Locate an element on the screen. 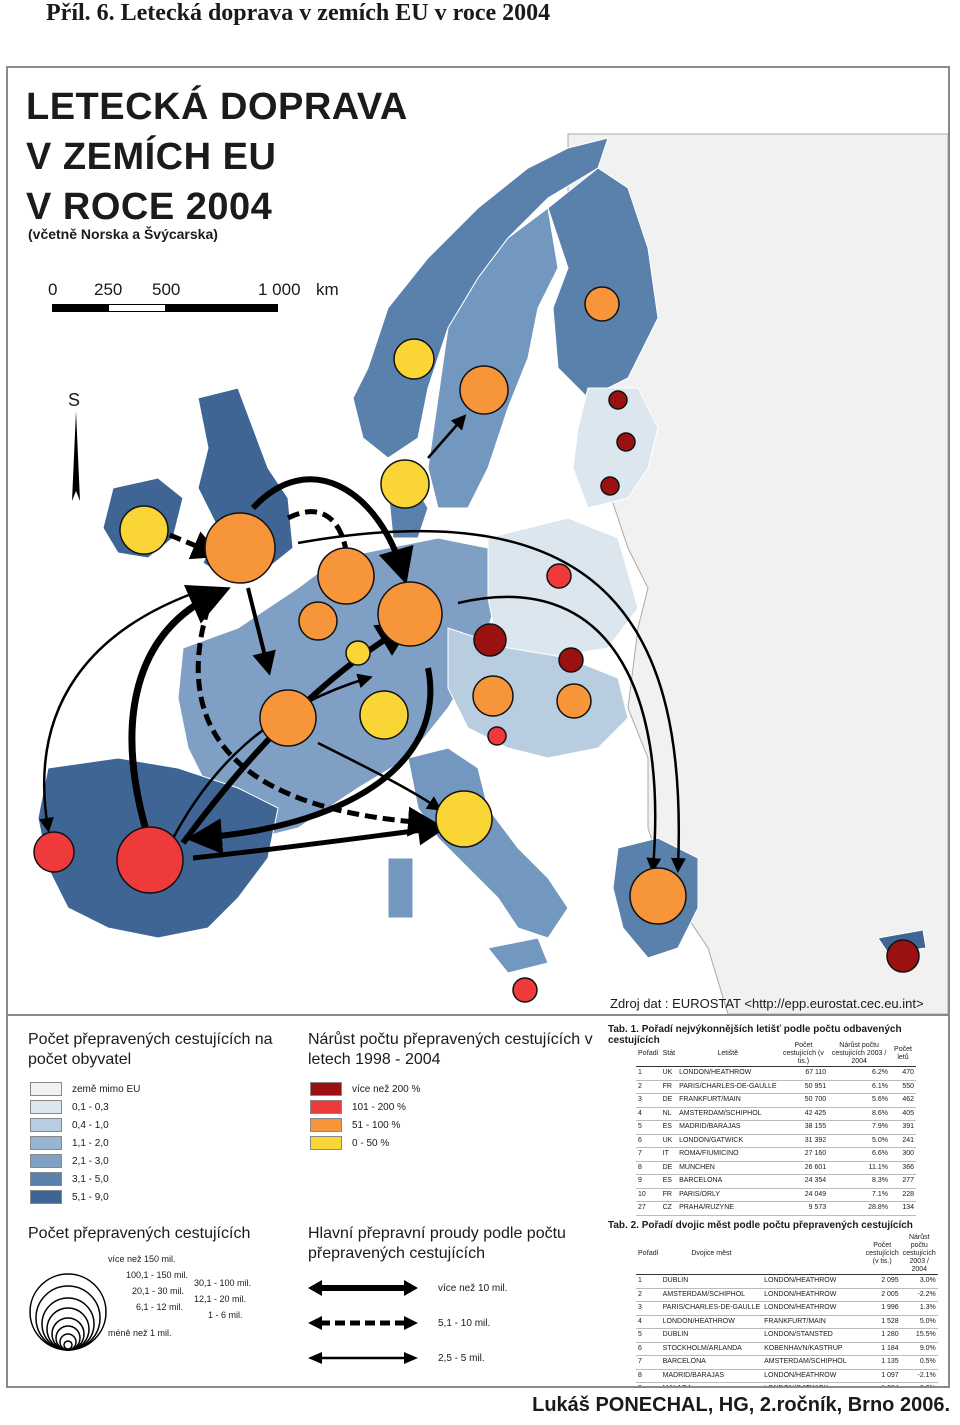 This screenshot has height=1425, width=960. table-row: 7 IT ROMA/FIUMICINO 27 160 6.6% 300 is located at coordinates (776, 1154).